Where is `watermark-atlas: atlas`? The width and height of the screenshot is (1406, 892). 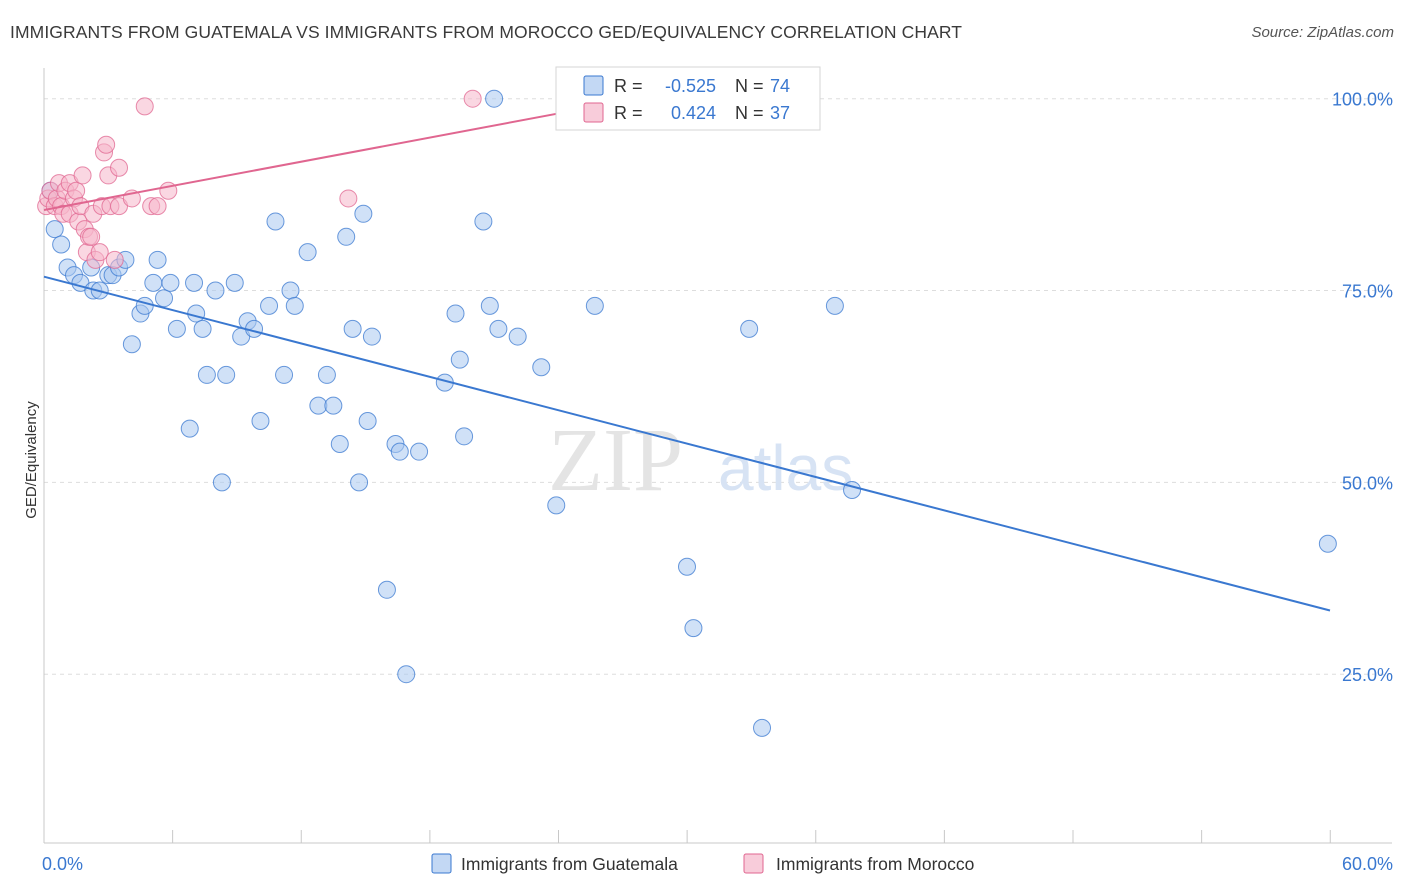
watermark-atlas: atlas is located at coordinates (785, 468).